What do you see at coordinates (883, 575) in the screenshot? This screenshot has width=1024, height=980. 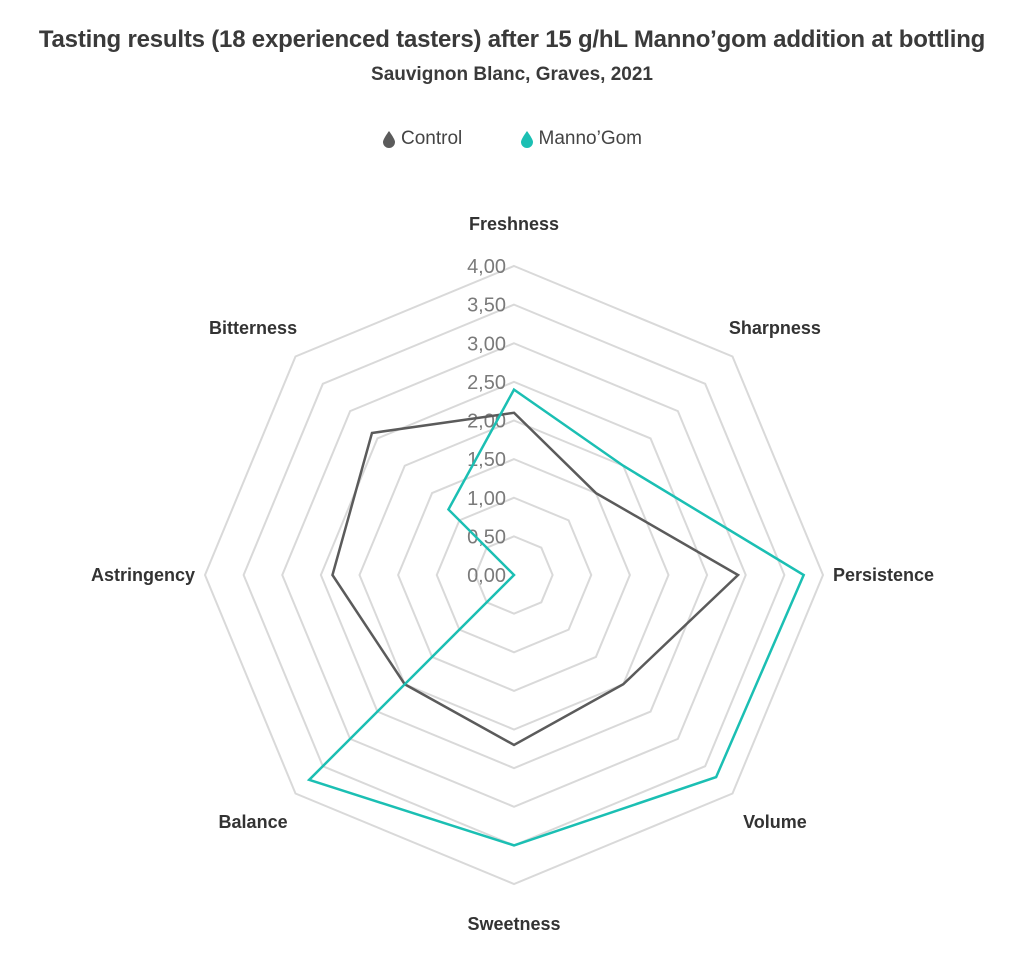 I see `axis-label-persistence: Persistence` at bounding box center [883, 575].